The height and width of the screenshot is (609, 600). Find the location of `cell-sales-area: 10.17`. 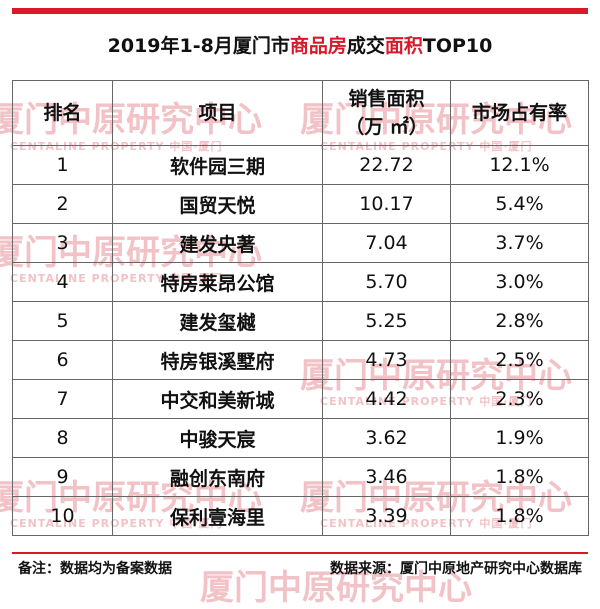

cell-sales-area: 10.17 is located at coordinates (386, 204).